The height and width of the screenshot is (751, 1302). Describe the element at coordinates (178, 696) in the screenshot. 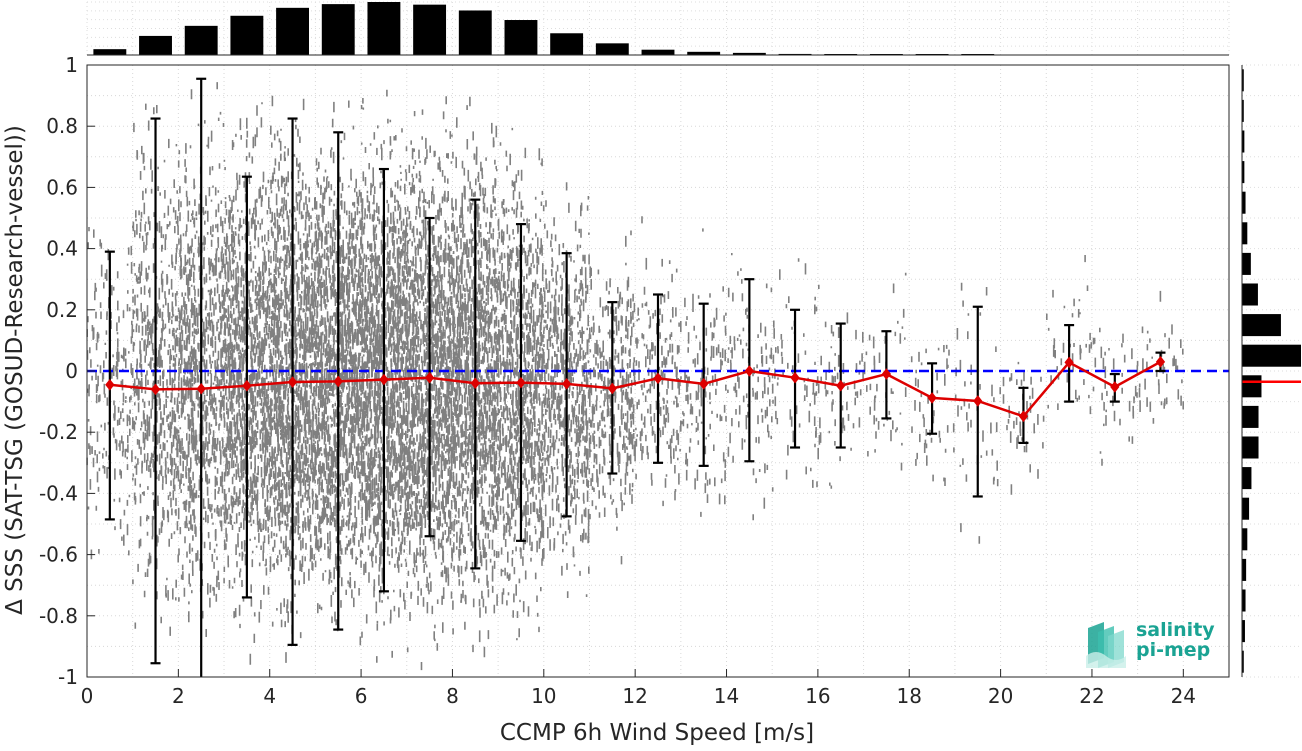

I see `x-tick-label: 2` at that location.